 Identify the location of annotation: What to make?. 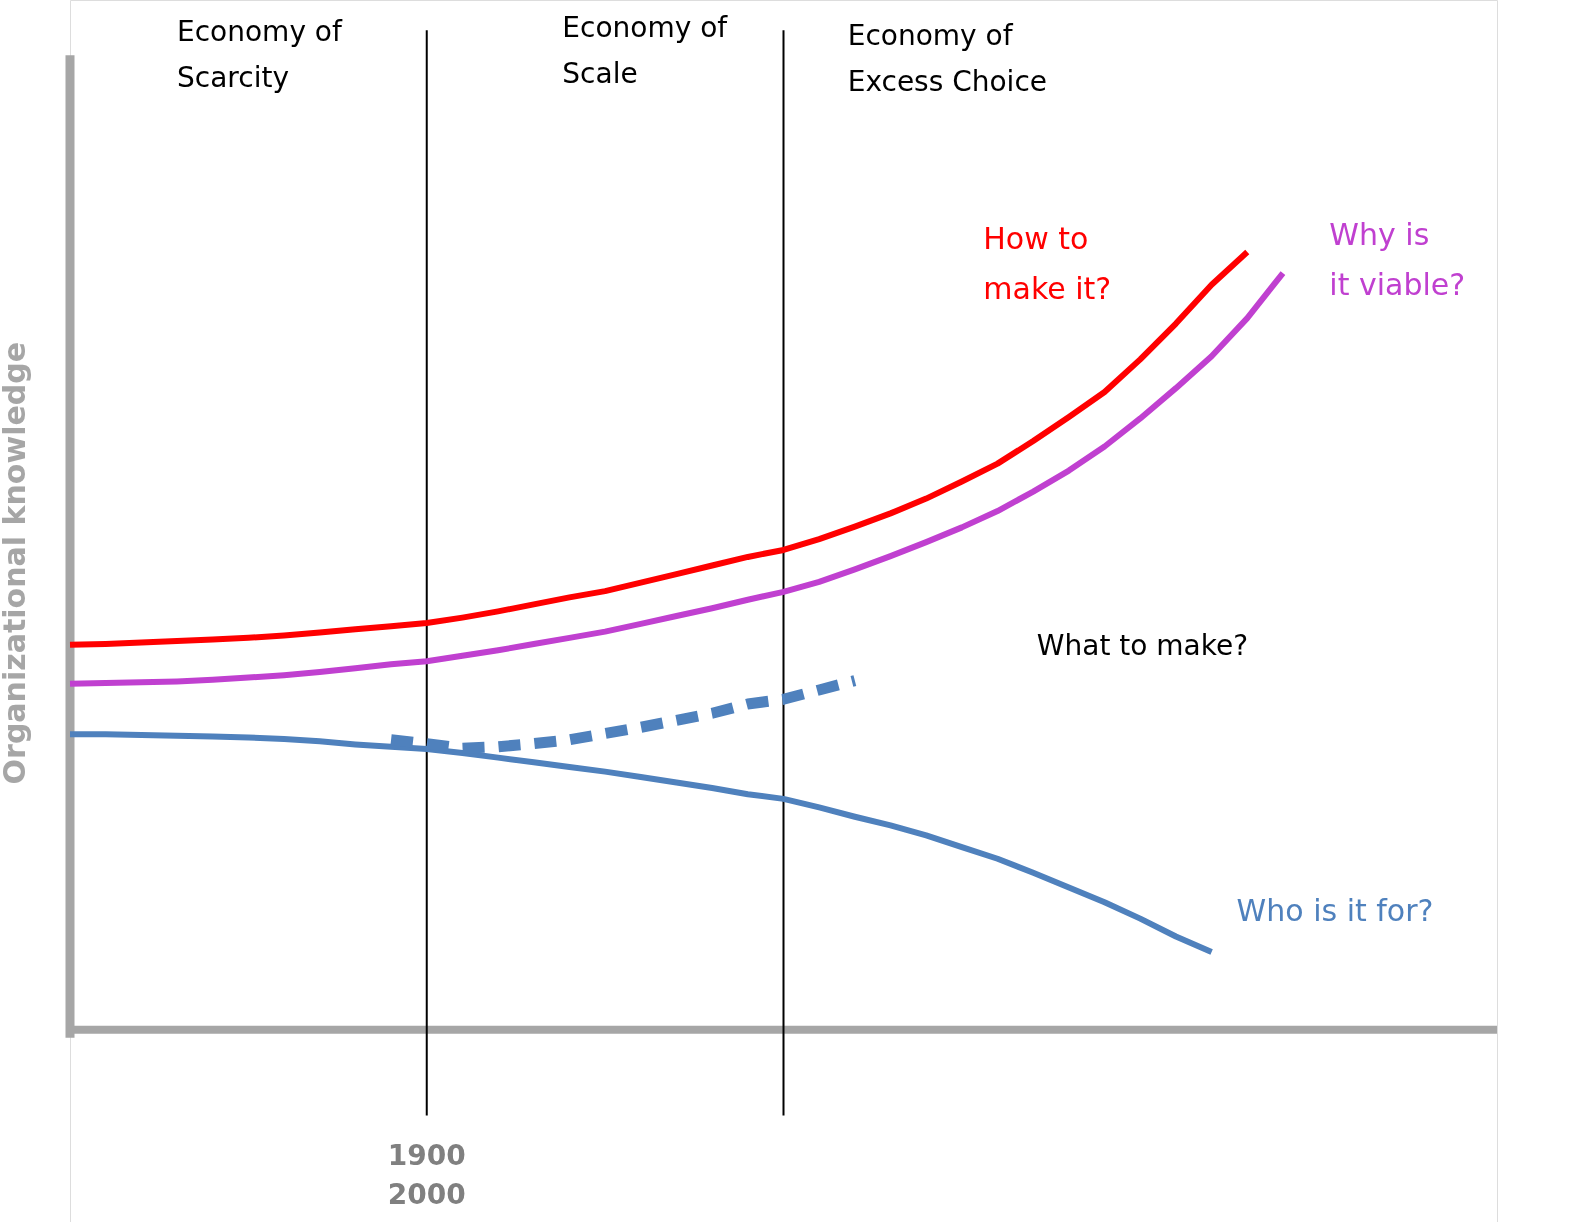
(1142, 646).